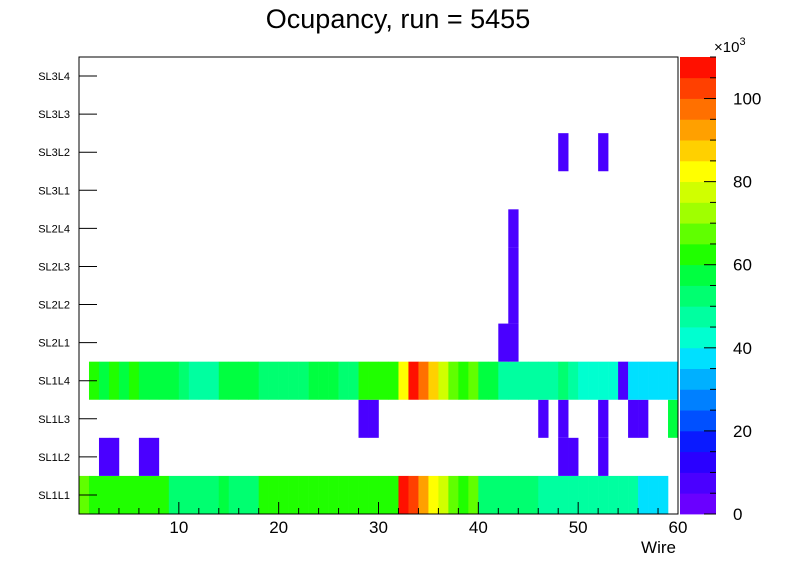 This screenshot has height=572, width=796. What do you see at coordinates (747, 99) in the screenshot?
I see `z-tick-label: 100` at bounding box center [747, 99].